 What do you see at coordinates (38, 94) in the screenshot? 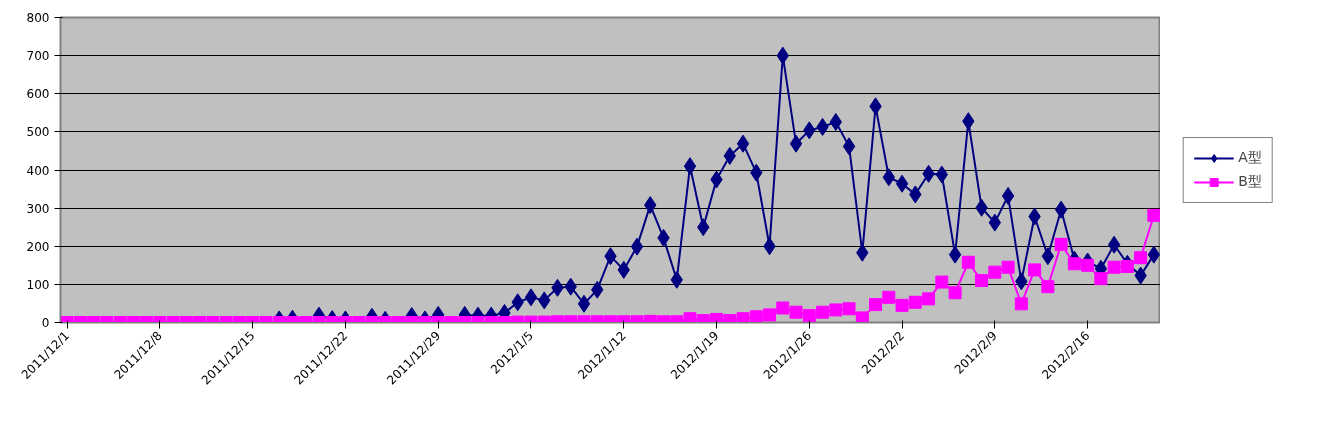
I see `y-tick-label: 600` at bounding box center [38, 94].